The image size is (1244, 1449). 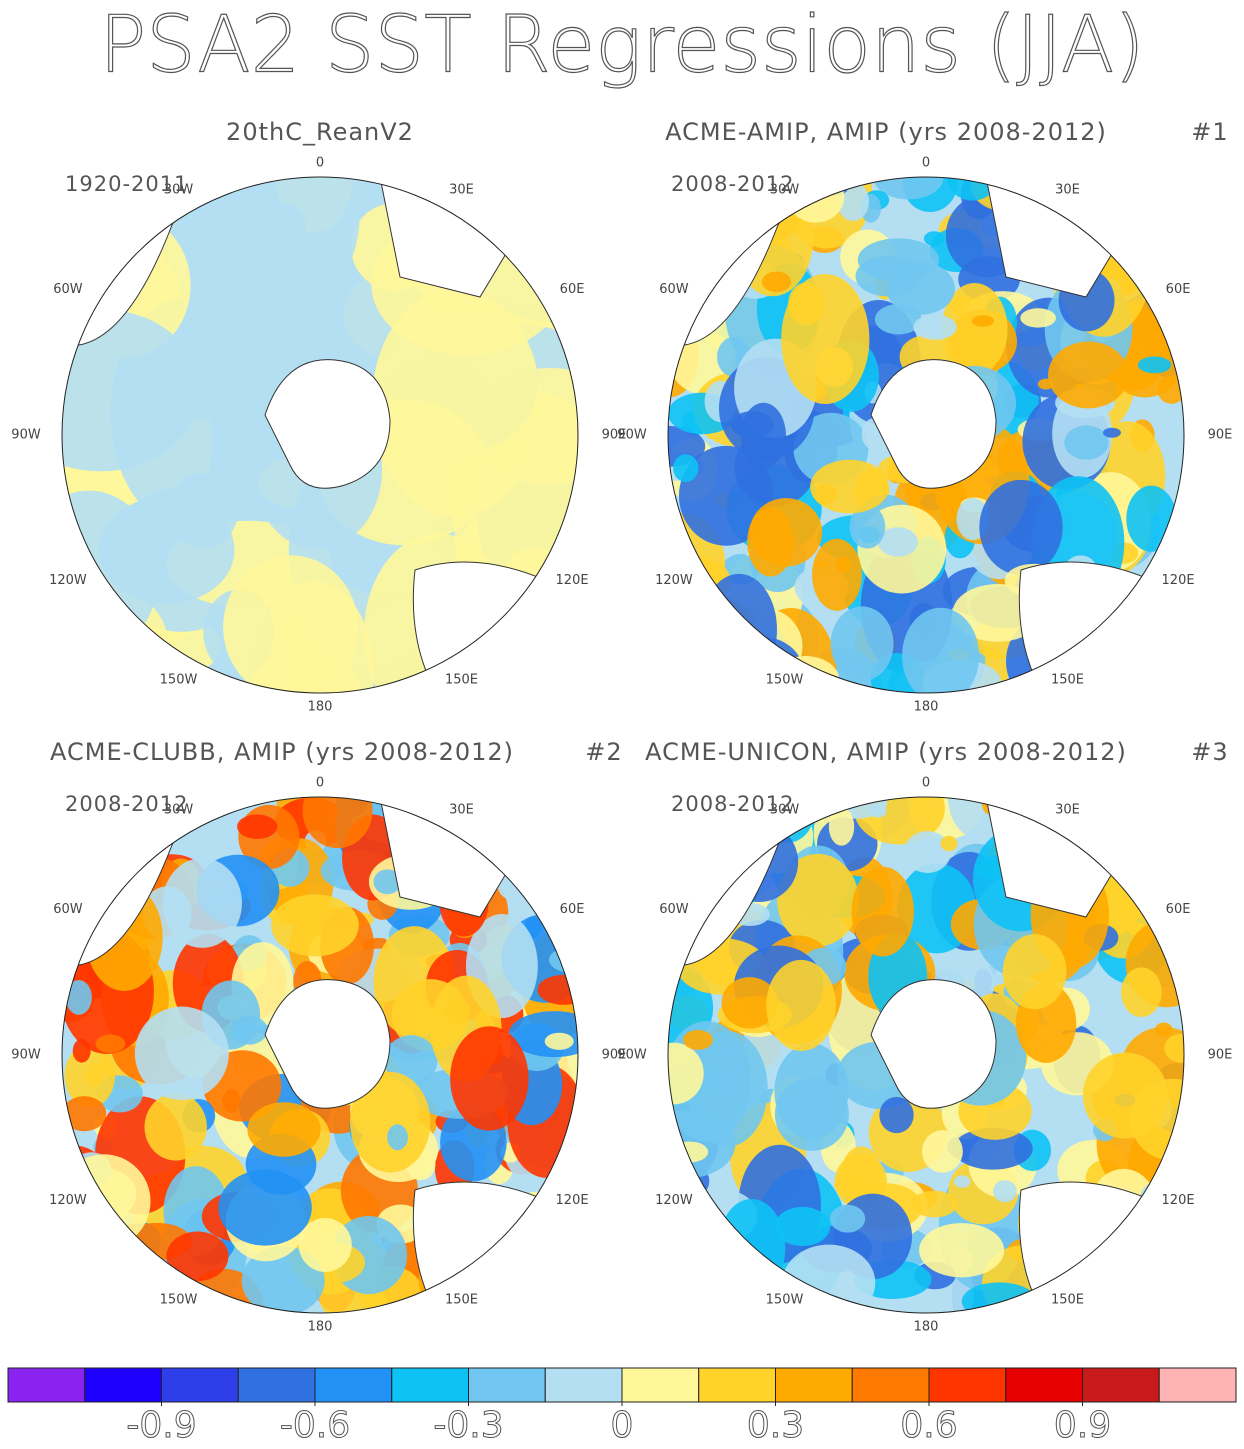 What do you see at coordinates (785, 189) in the screenshot?
I see `longitude-label: 30W` at bounding box center [785, 189].